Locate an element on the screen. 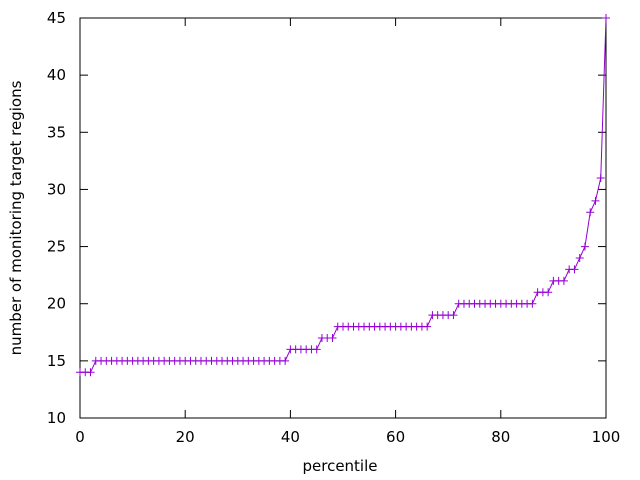  x-tick-label: 80 is located at coordinates (500, 437).